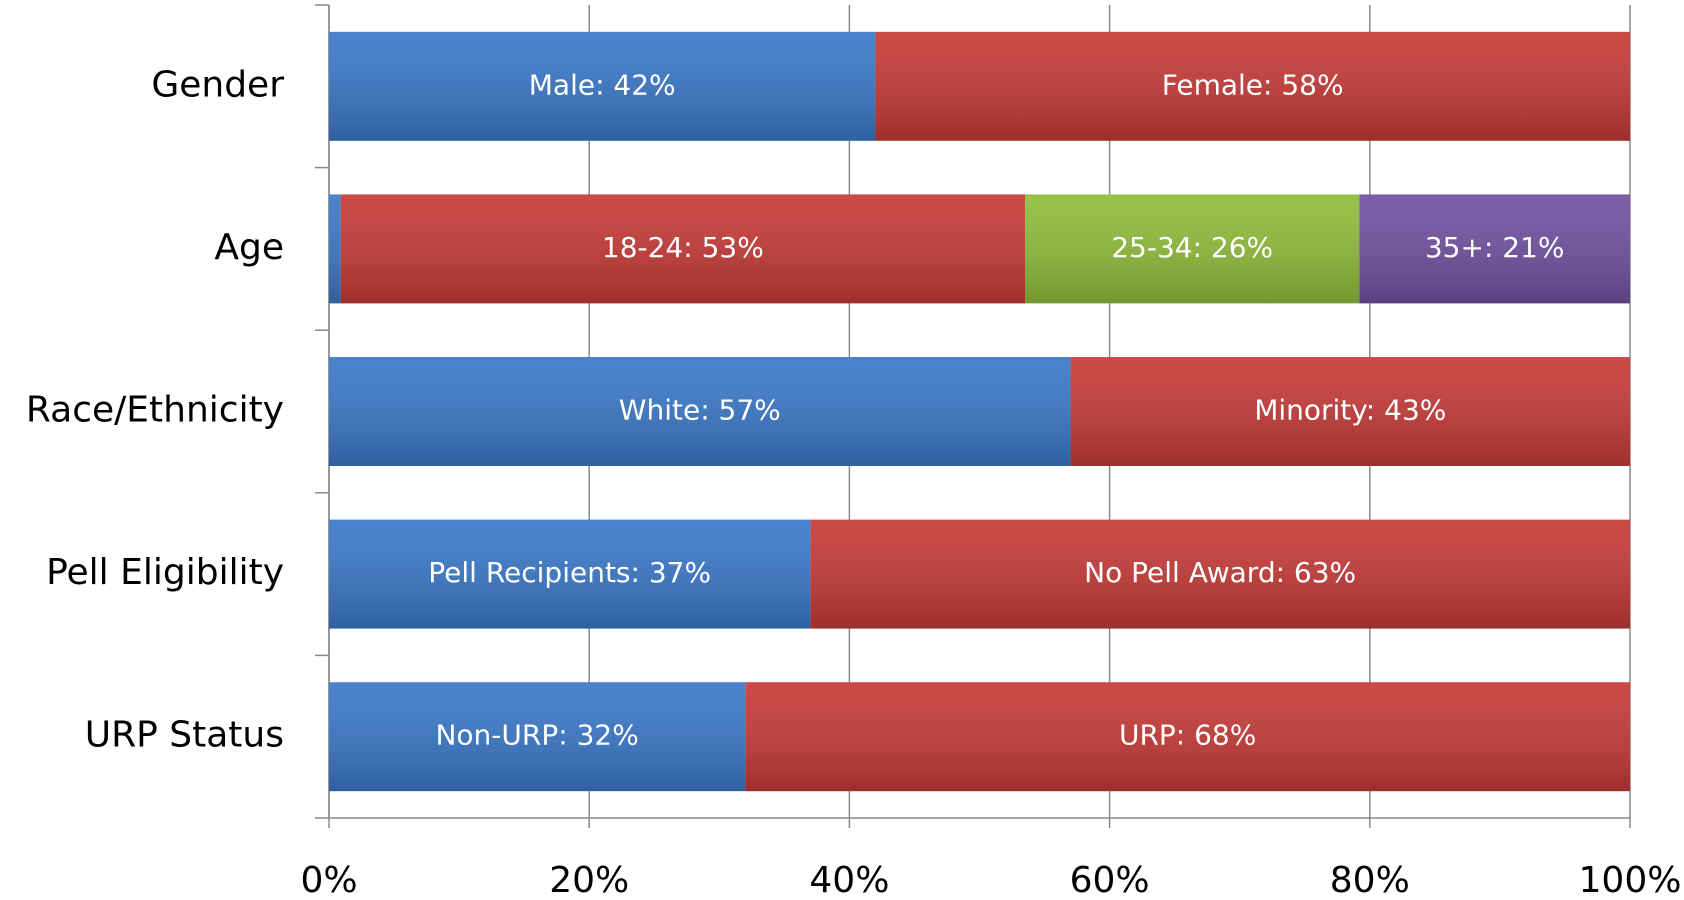  I want to click on data-label: 35+: 21%, so click(1495, 247).